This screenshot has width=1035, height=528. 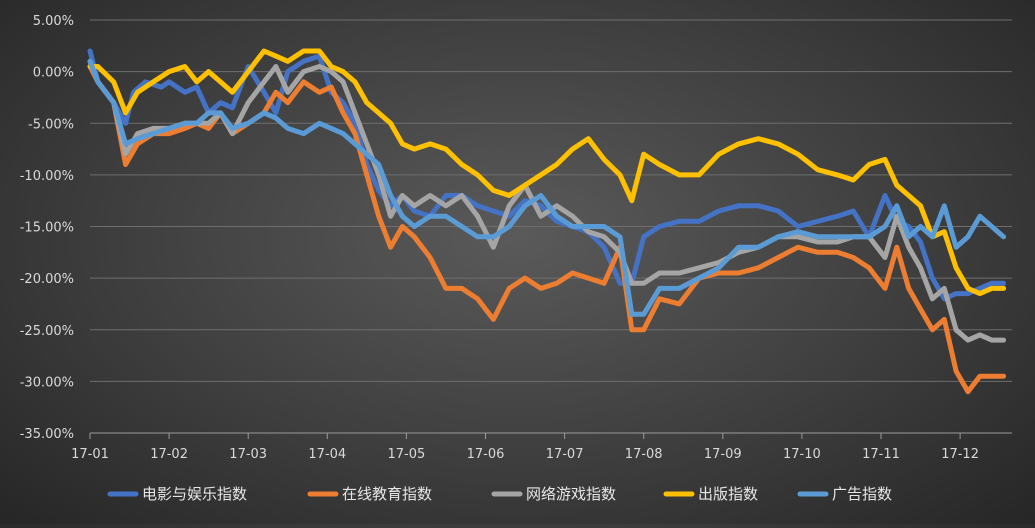 What do you see at coordinates (565, 454) in the screenshot?
I see `x-tick-label: 17-07` at bounding box center [565, 454].